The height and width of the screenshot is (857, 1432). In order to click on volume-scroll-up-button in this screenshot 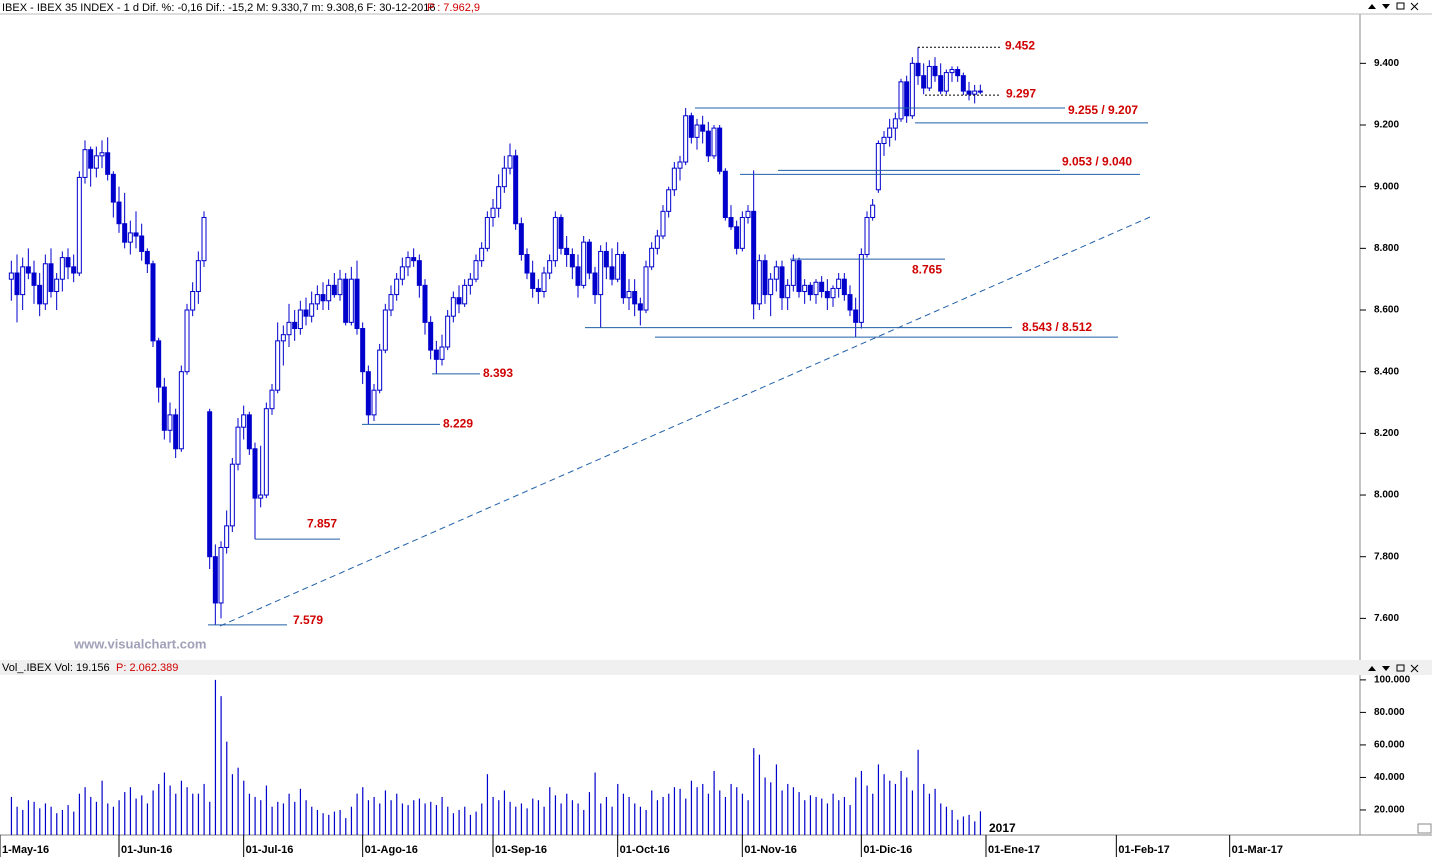, I will do `click(1372, 668)`.